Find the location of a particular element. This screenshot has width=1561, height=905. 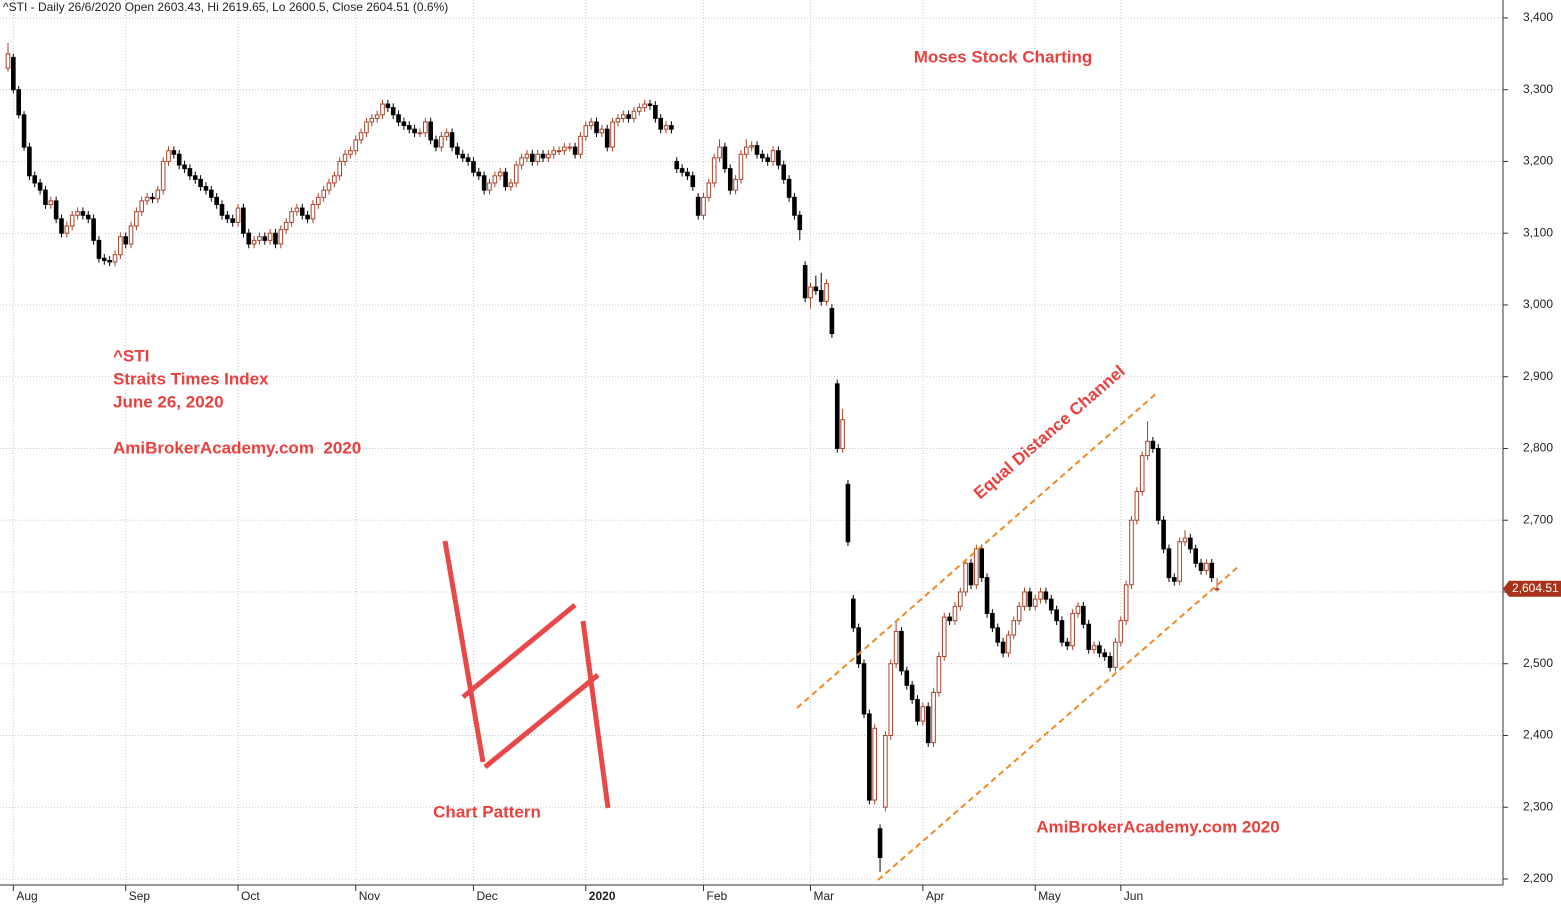

chart-pattern is located at coordinates (526, 674).